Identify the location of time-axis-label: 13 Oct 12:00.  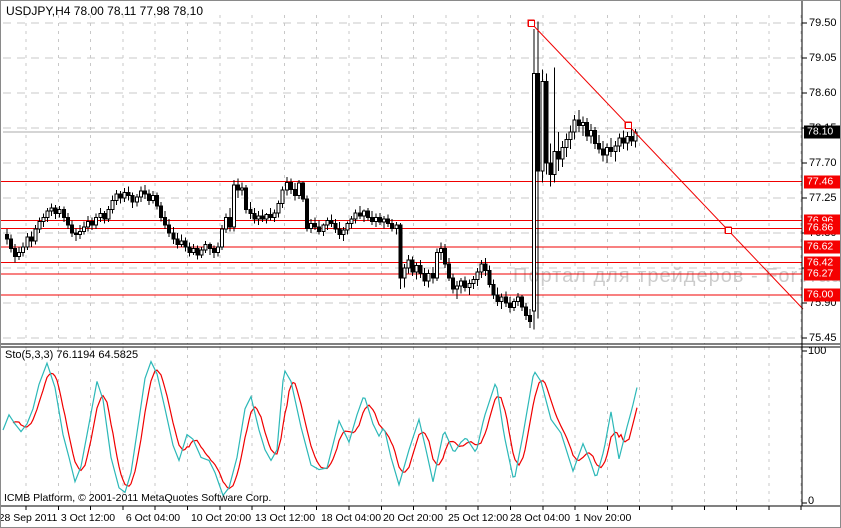
(285, 518).